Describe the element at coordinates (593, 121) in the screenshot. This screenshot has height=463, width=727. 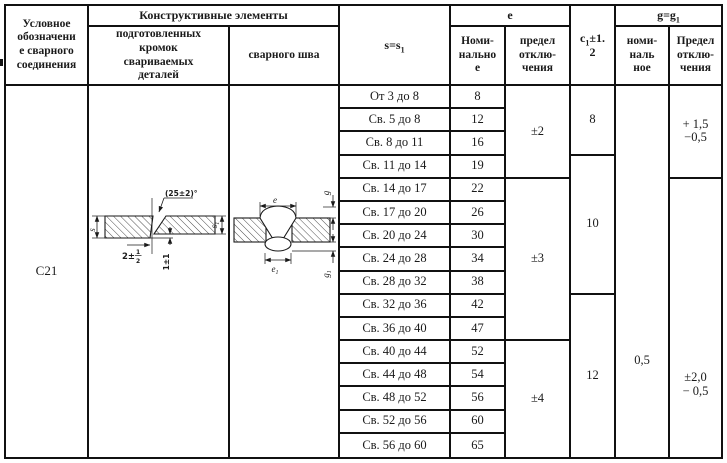
I see `c1-value-group: 8` at that location.